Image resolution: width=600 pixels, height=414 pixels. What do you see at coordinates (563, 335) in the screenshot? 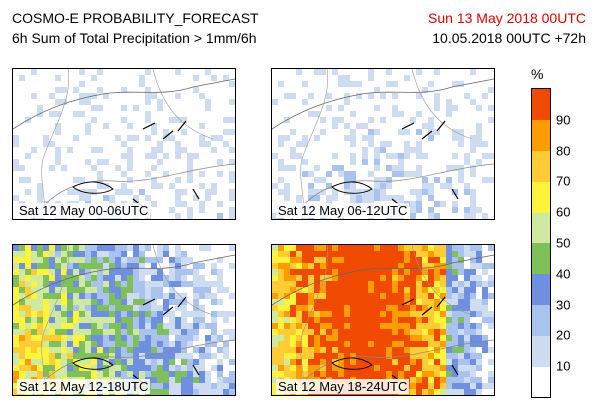
I see `colorbar-tick-label: 20` at bounding box center [563, 335].